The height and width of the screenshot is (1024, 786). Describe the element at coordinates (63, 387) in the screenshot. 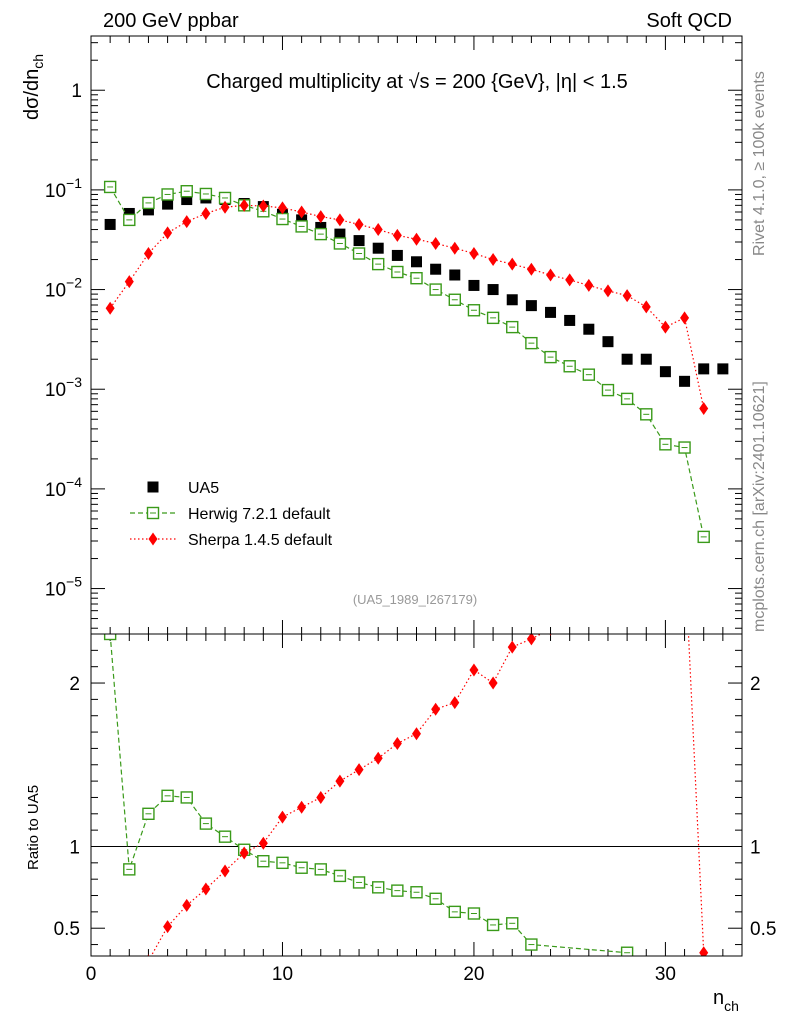

I see `y-tick-label: 10⁻³` at that location.